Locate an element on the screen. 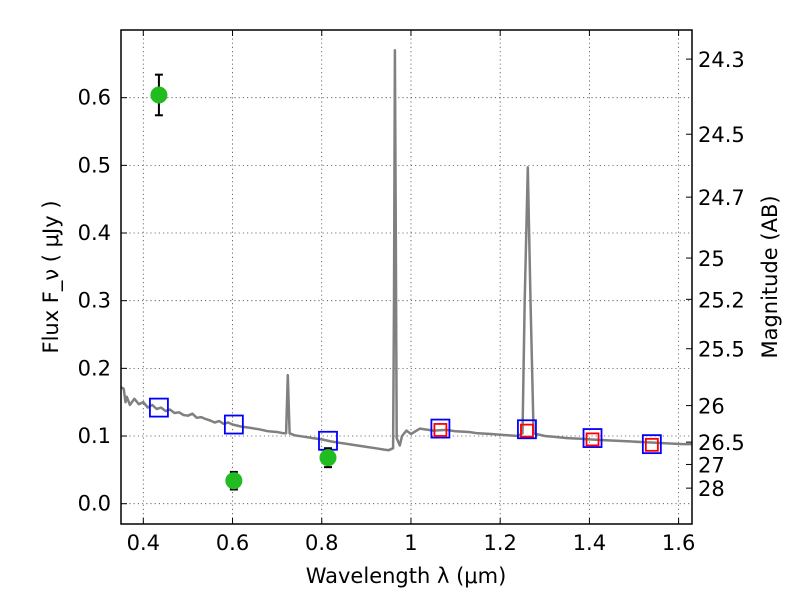  right-tick-label: 25.2 is located at coordinates (721, 300).